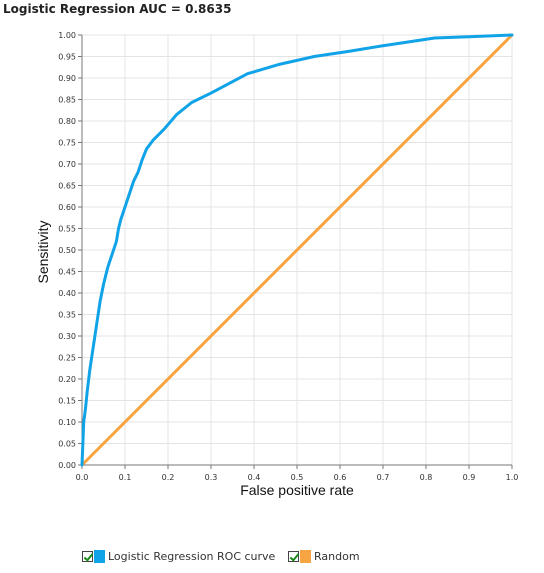 This screenshot has width=544, height=573. What do you see at coordinates (67, 143) in the screenshot?
I see `y-tick-label: 0.75` at bounding box center [67, 143].